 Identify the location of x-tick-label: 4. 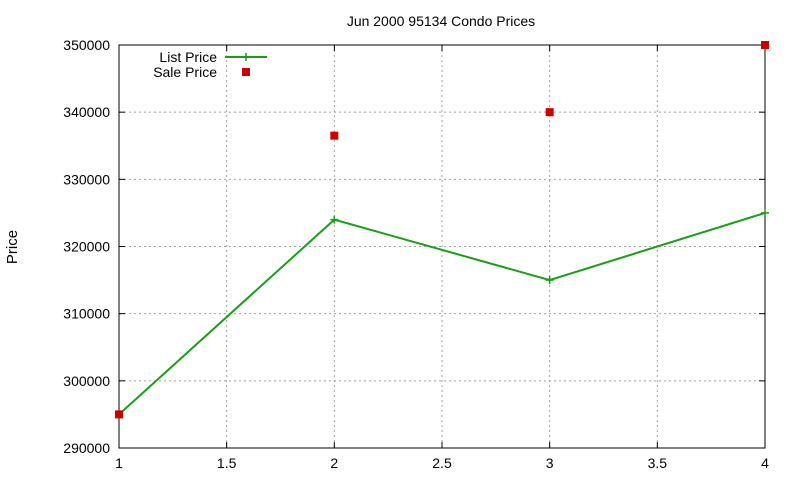
(765, 463).